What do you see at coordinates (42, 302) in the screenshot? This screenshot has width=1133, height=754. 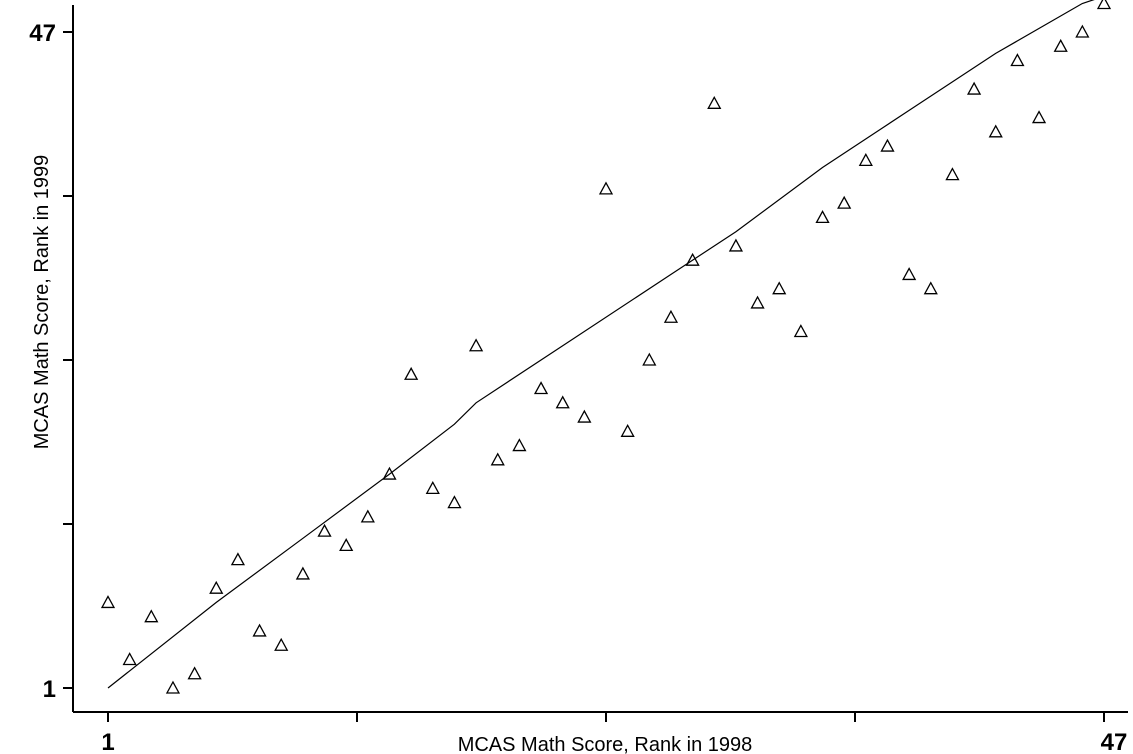 I see `y-axis-title: MCAS Math Score, Rank in 1999` at bounding box center [42, 302].